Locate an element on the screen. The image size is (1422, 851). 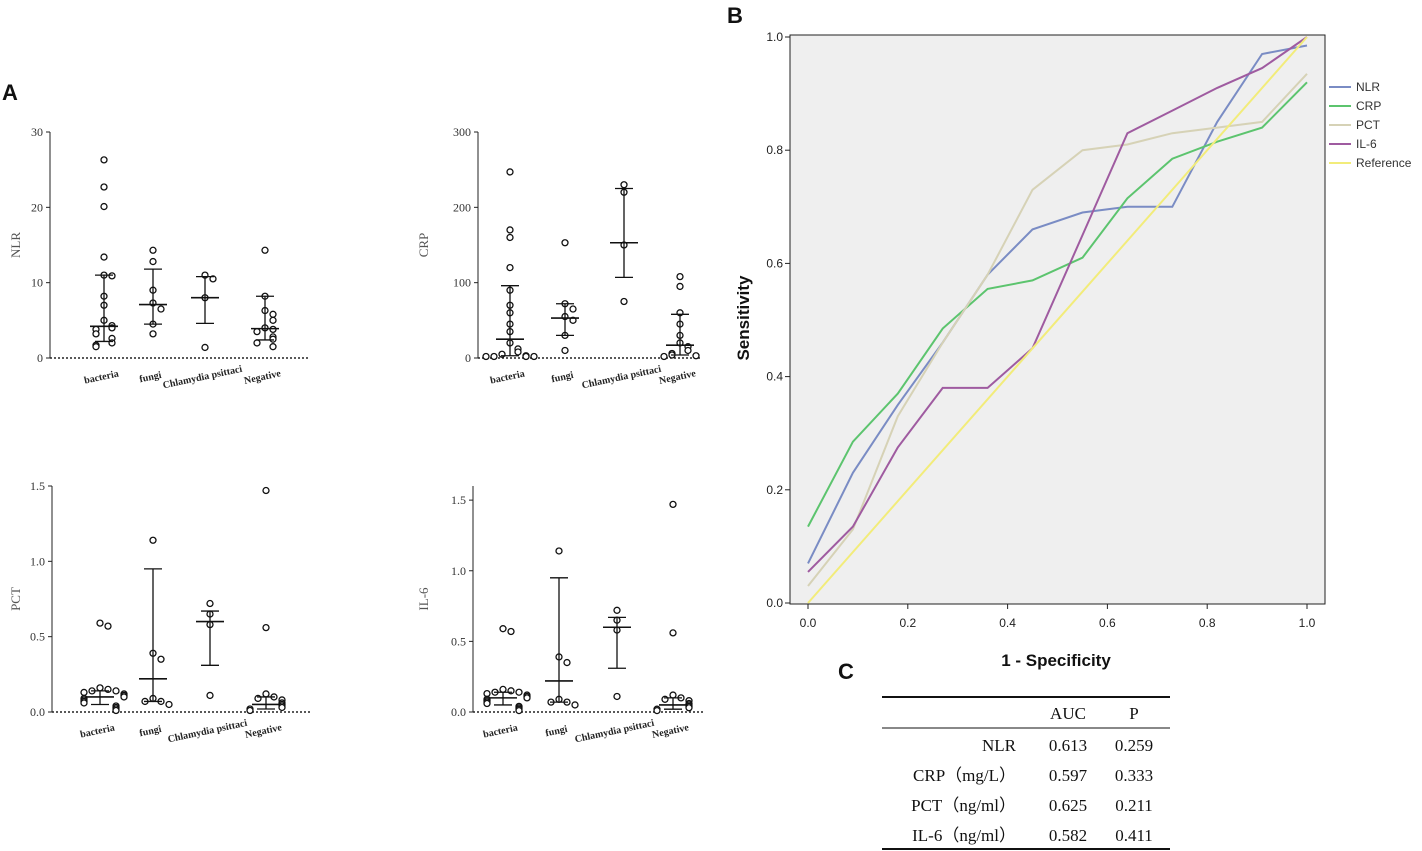
roc-y-tick-label: 0.8 is located at coordinates (774, 150).